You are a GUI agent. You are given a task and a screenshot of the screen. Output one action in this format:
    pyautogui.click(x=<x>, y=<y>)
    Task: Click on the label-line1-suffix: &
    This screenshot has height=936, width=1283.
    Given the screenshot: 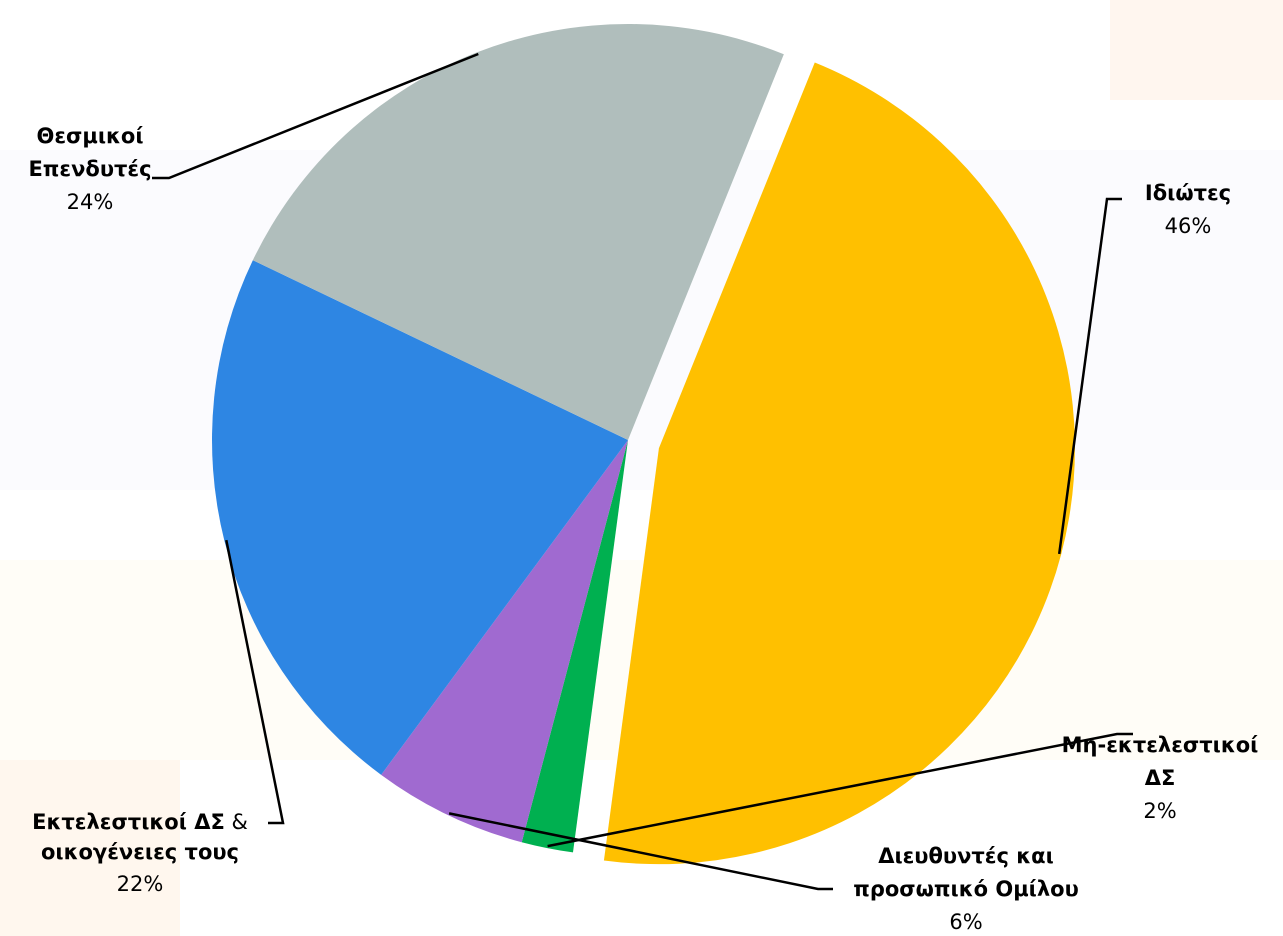 What is the action you would take?
    pyautogui.click(x=236, y=822)
    